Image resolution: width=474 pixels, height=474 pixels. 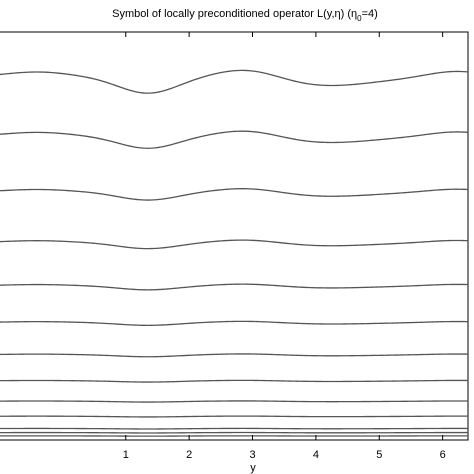 What do you see at coordinates (316, 455) in the screenshot?
I see `x-tick-label: 4` at bounding box center [316, 455].